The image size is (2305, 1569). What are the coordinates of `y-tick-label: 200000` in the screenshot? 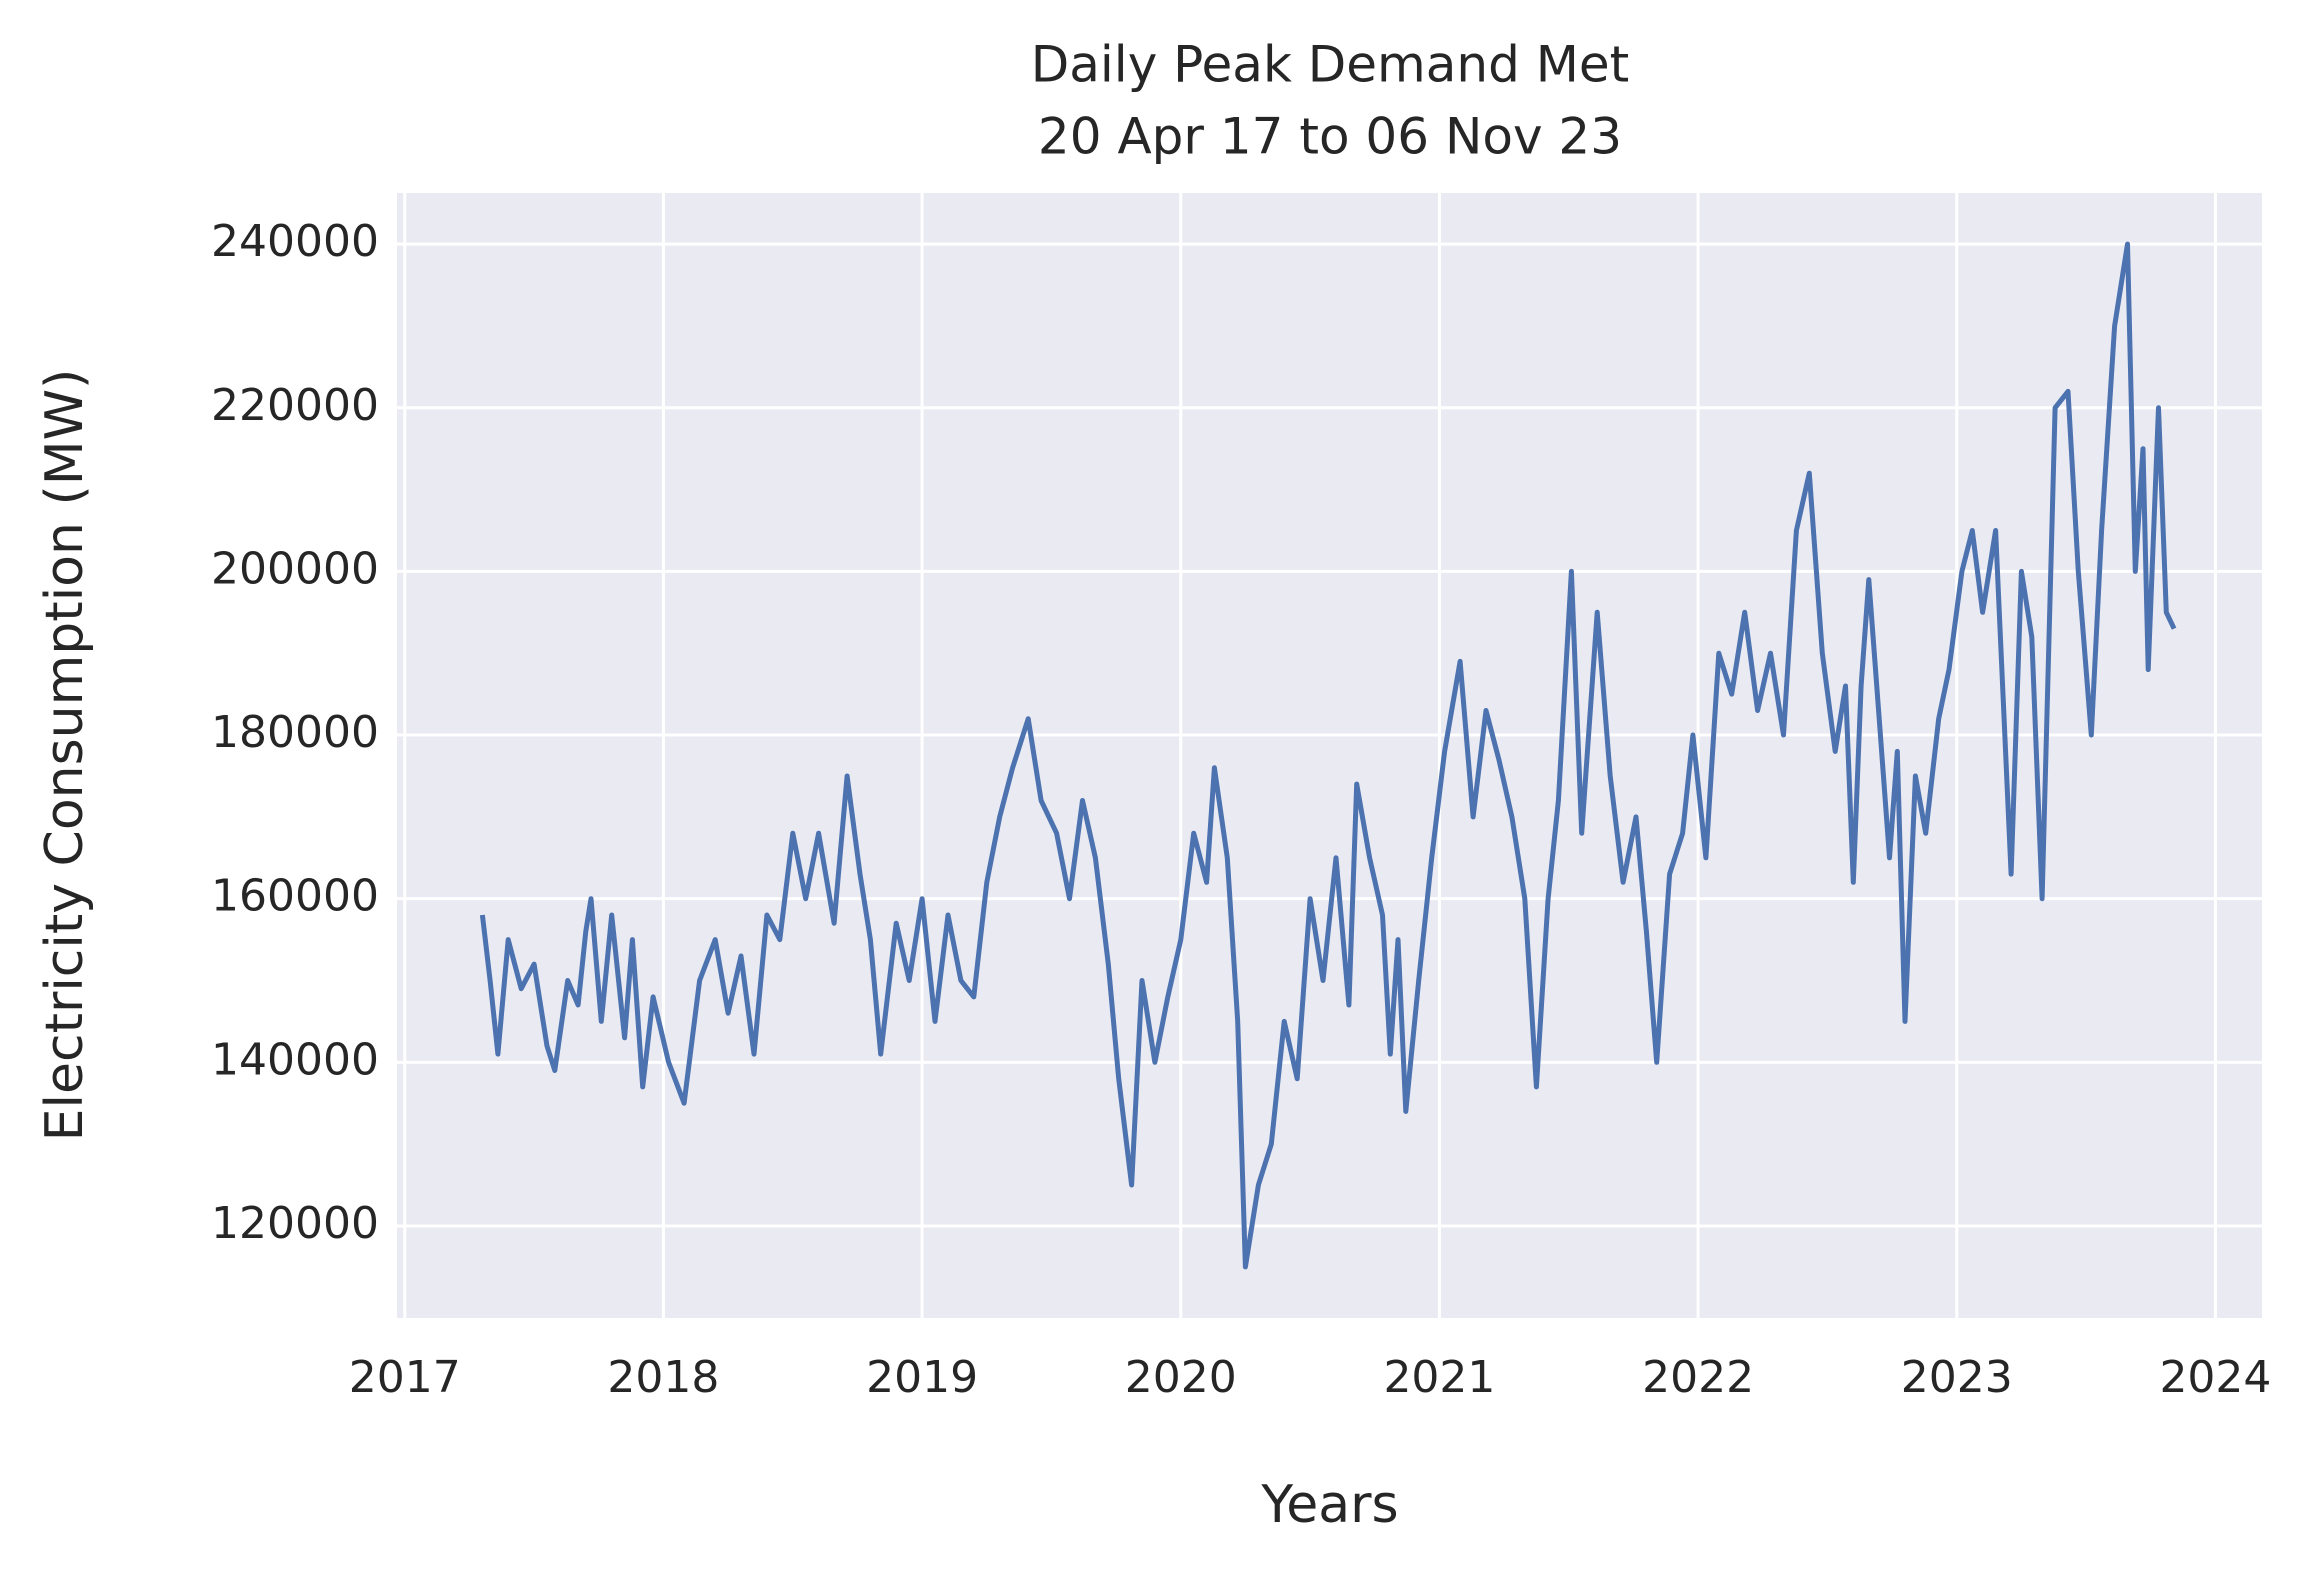 It's located at (295, 568).